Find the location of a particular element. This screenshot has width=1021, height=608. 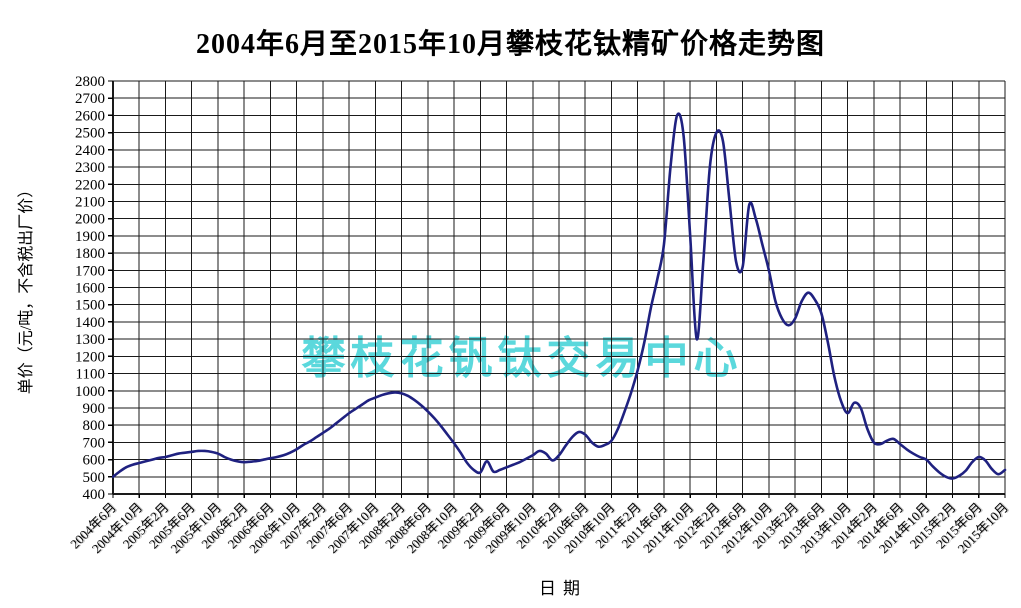

watermark: 攀枝花钒钛交易中心 is located at coordinates (522, 358).